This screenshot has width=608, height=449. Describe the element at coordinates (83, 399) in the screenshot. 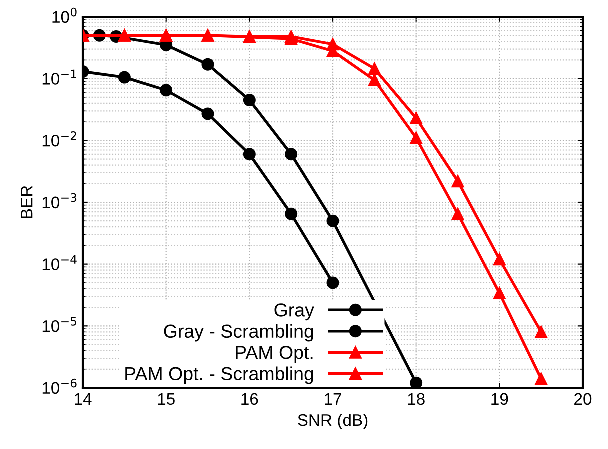

I see `x-tick-label: 14` at that location.